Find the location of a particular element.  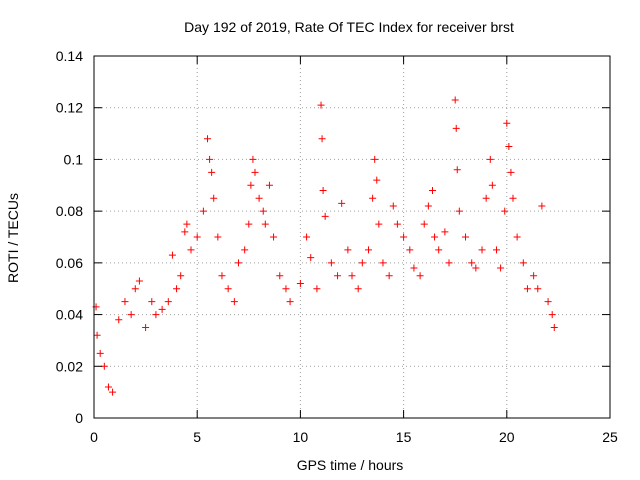

y-tick-label: 0.1 is located at coordinates (74, 159).